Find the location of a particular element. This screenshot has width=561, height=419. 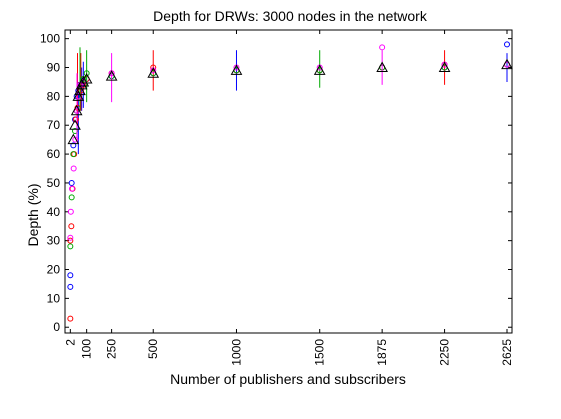

x-tick-label: 2 is located at coordinates (70, 342).